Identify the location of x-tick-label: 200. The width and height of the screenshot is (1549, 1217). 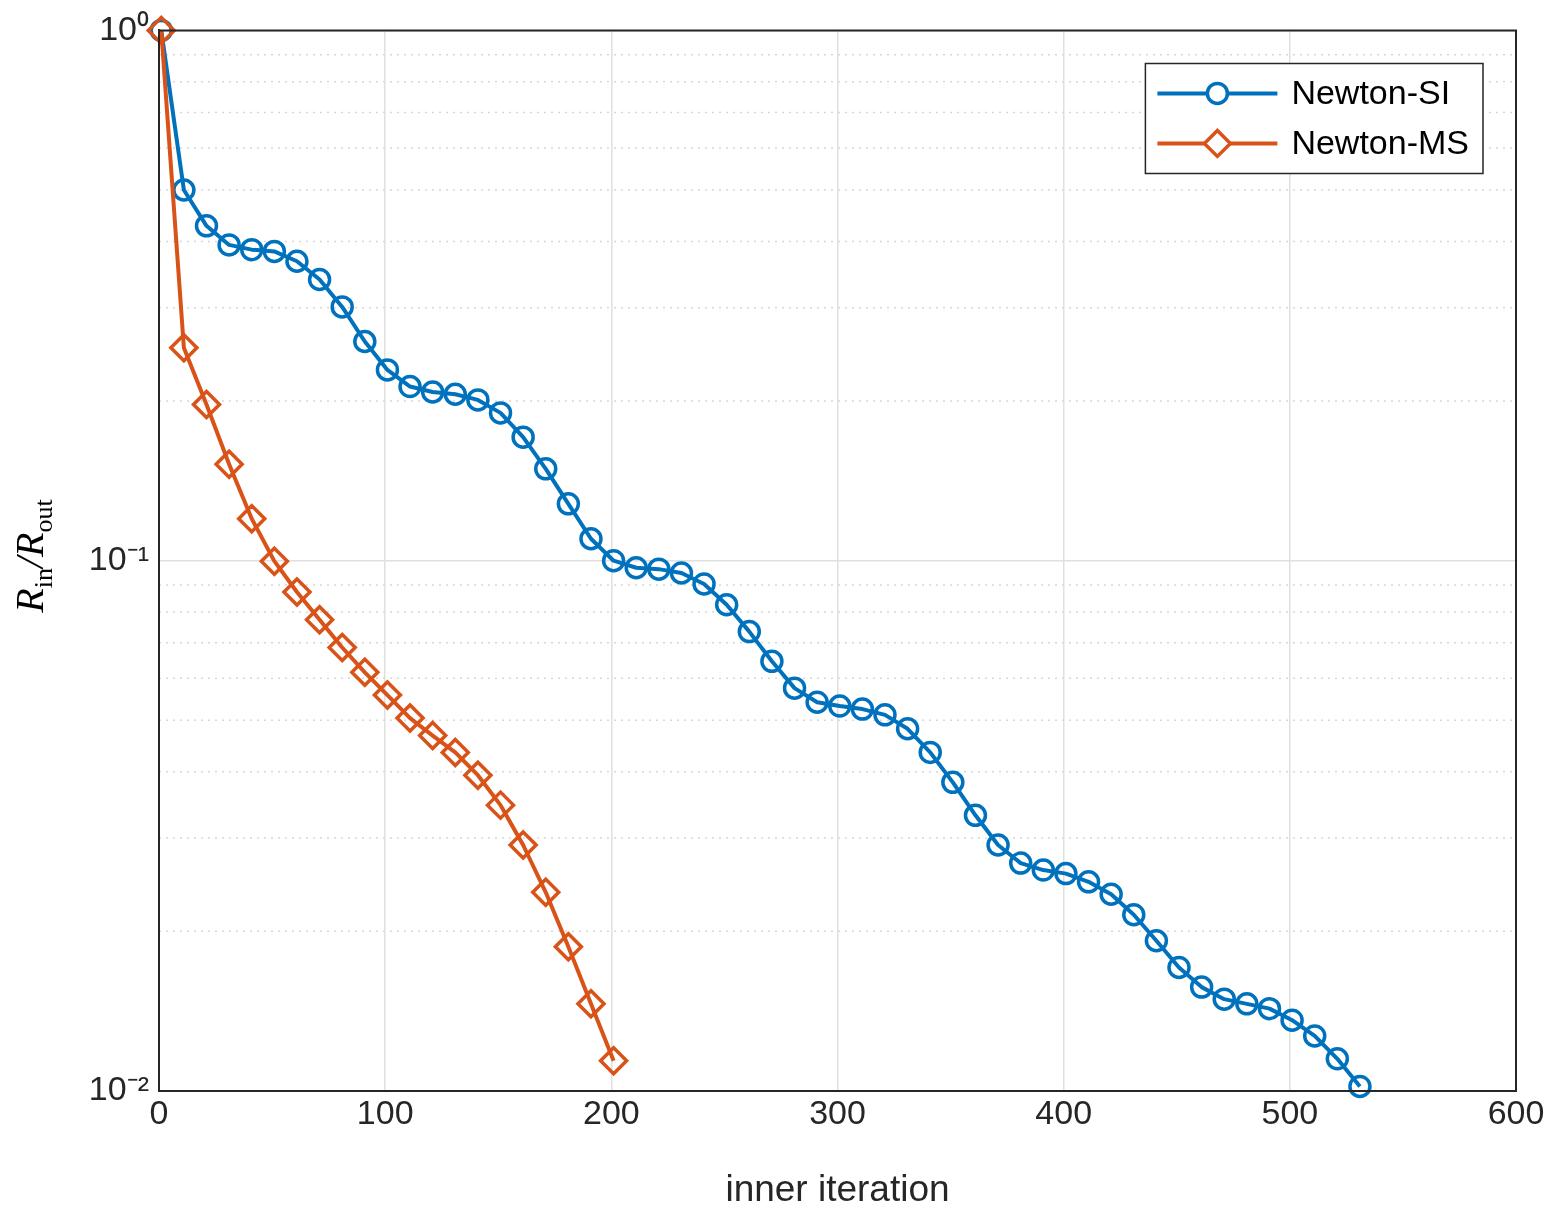
(611, 1111).